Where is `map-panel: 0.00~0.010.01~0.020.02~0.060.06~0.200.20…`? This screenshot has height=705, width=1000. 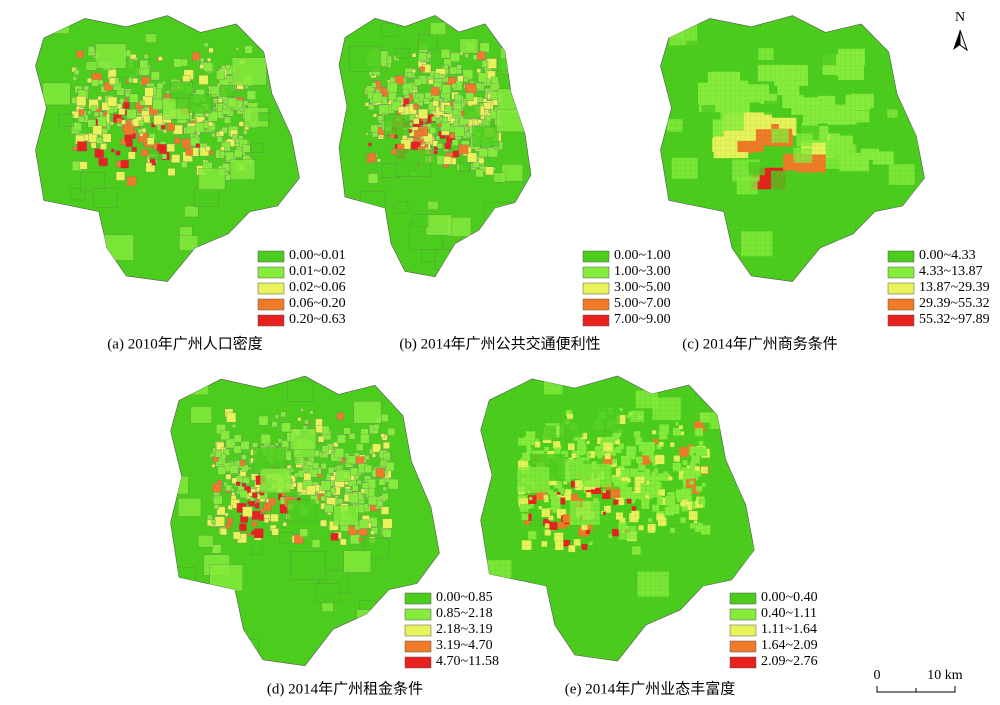 map-panel: 0.00~0.010.01~0.020.02~0.060.06~0.200.20… is located at coordinates (190, 183).